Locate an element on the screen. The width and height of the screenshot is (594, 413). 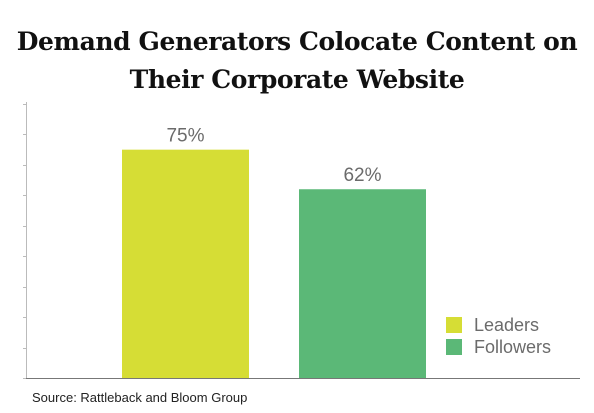
bar-leaders is located at coordinates (185, 263).